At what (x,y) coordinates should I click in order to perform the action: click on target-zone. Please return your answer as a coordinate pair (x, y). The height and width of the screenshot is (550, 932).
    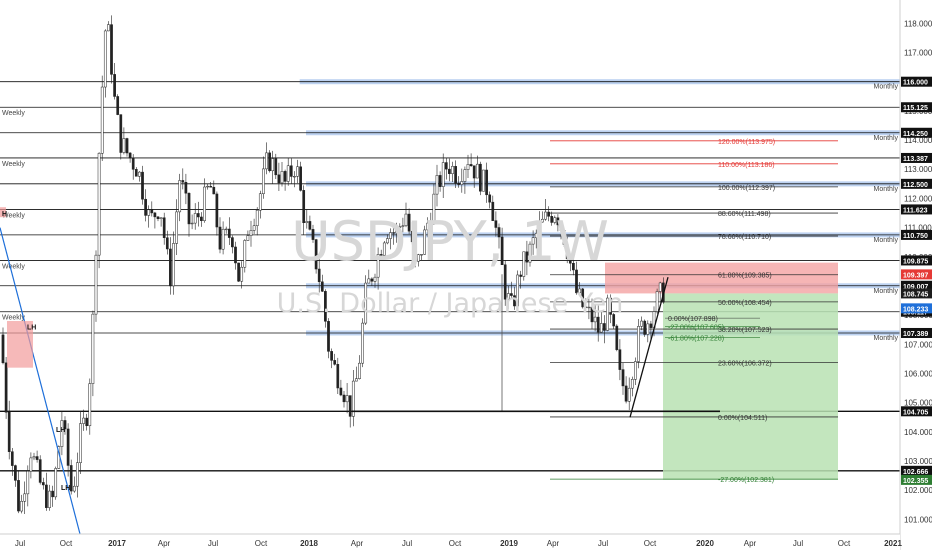
    Looking at the image, I should click on (750, 386).